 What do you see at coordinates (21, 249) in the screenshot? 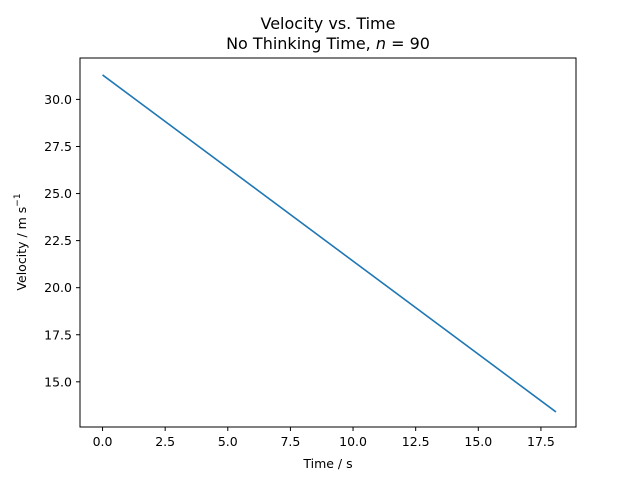
I see `y-axis-label-text: Velocity / m s` at bounding box center [21, 249].